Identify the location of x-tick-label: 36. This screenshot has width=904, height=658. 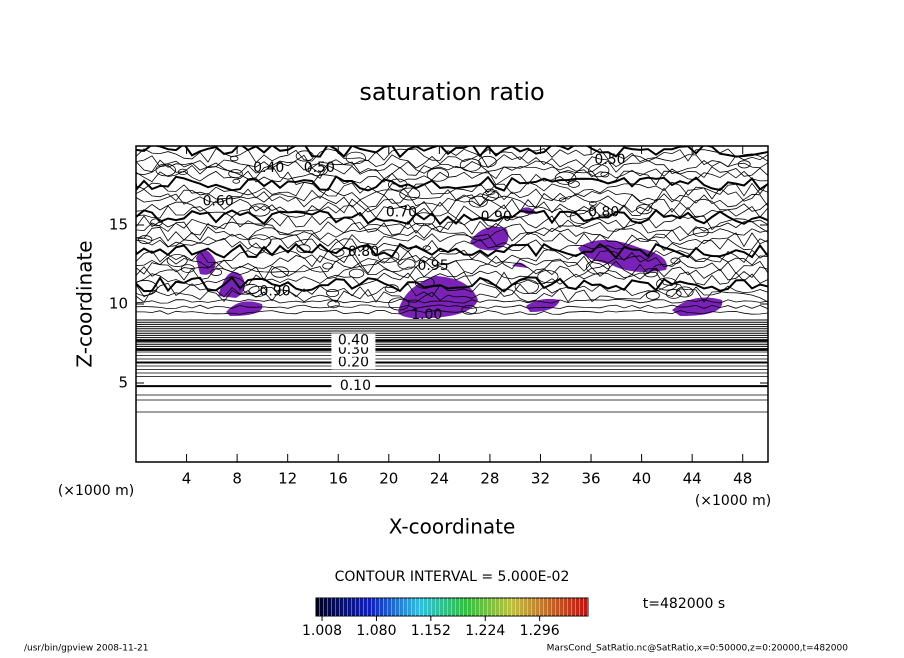
(590, 479).